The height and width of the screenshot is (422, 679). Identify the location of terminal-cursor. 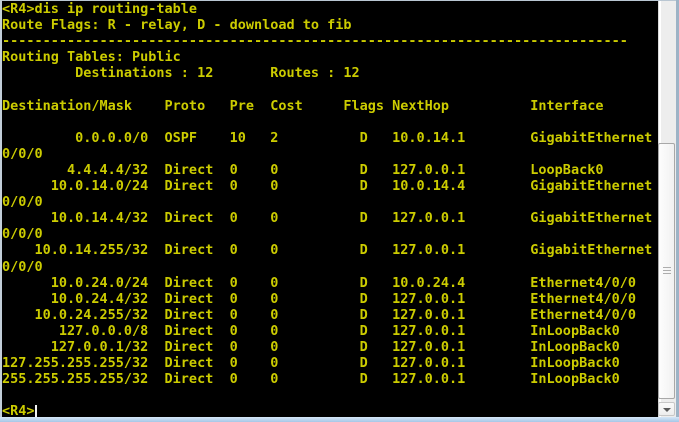
(36, 412).